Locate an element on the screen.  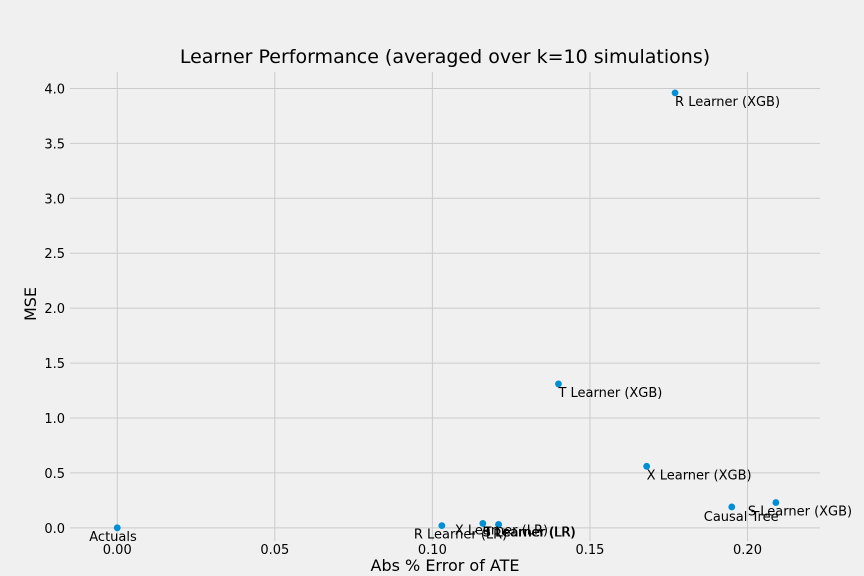
point-label: Actuals is located at coordinates (113, 537).